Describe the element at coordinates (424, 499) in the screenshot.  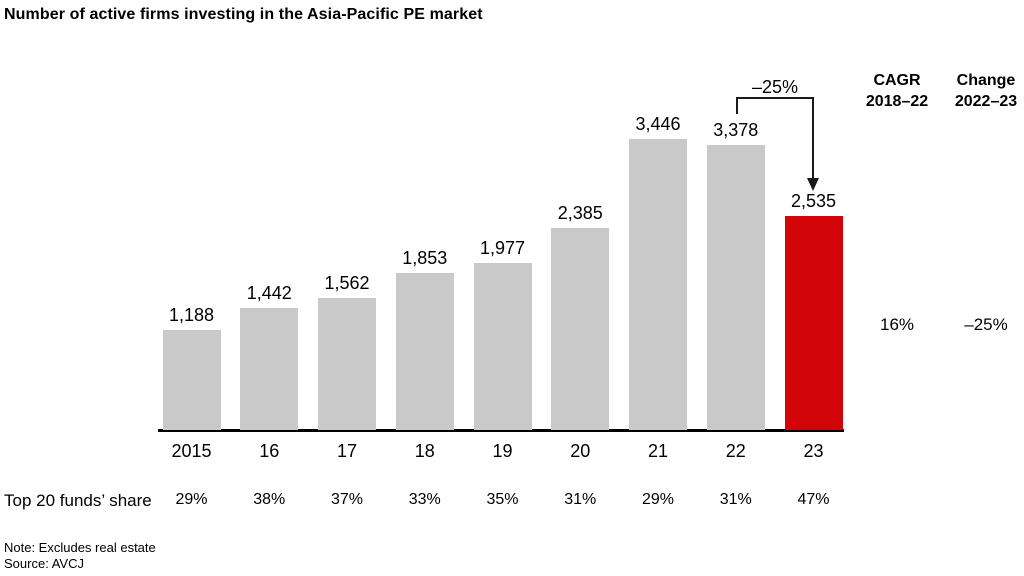
I see `share-value-18: 33%` at that location.